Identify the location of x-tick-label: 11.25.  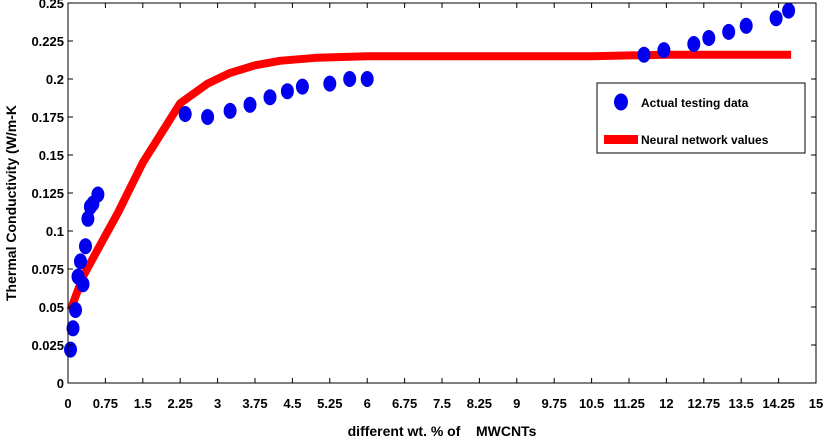
(629, 403).